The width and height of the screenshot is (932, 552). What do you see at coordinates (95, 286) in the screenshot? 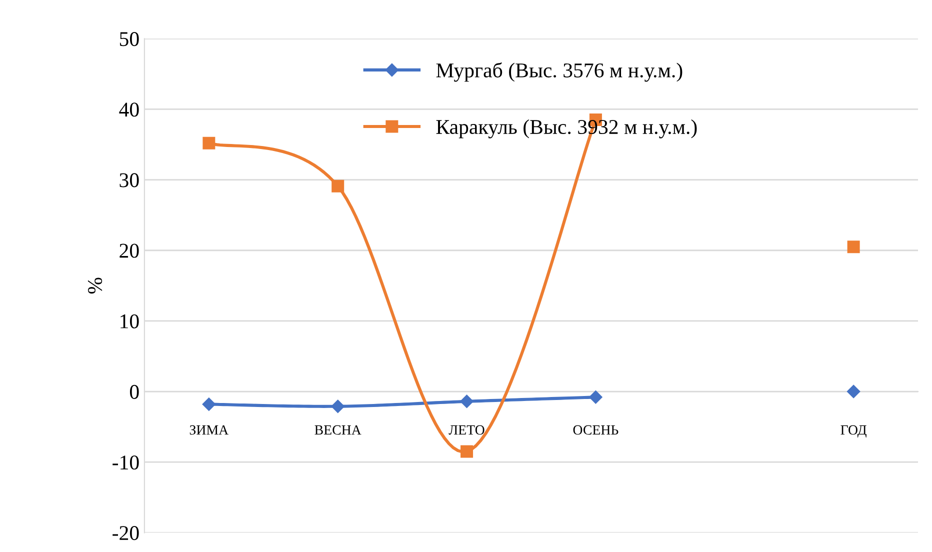
I see `y-axis-title: %` at bounding box center [95, 286].